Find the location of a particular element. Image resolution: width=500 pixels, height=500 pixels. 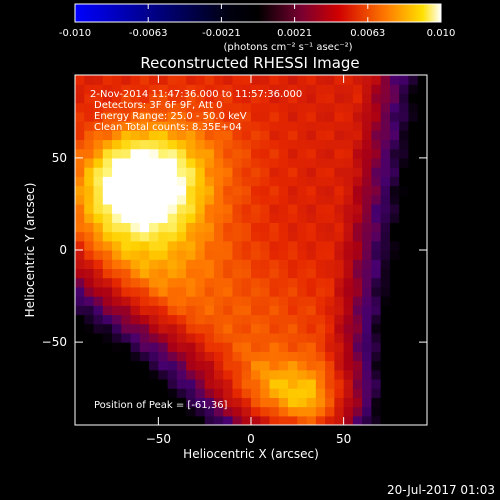

peak-position-label: Position of Peak = [-61,36] is located at coordinates (161, 405).